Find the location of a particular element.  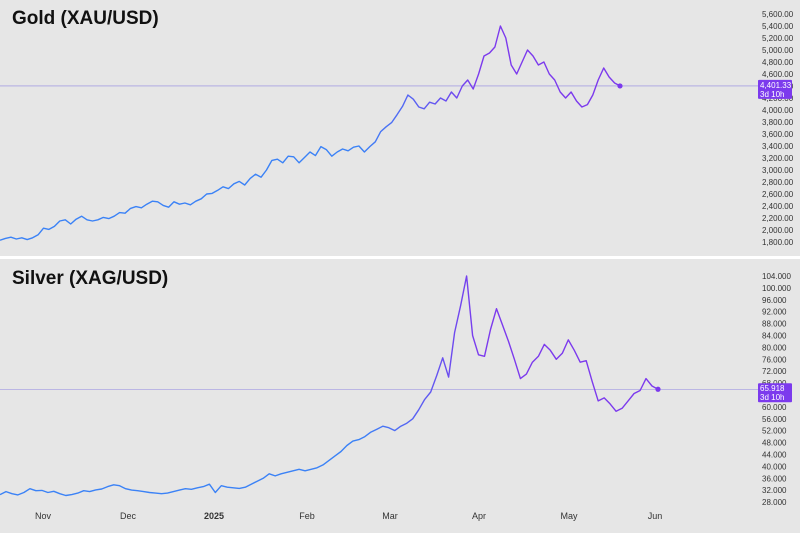

silver-y-tick-label: 100.000 is located at coordinates (776, 288).